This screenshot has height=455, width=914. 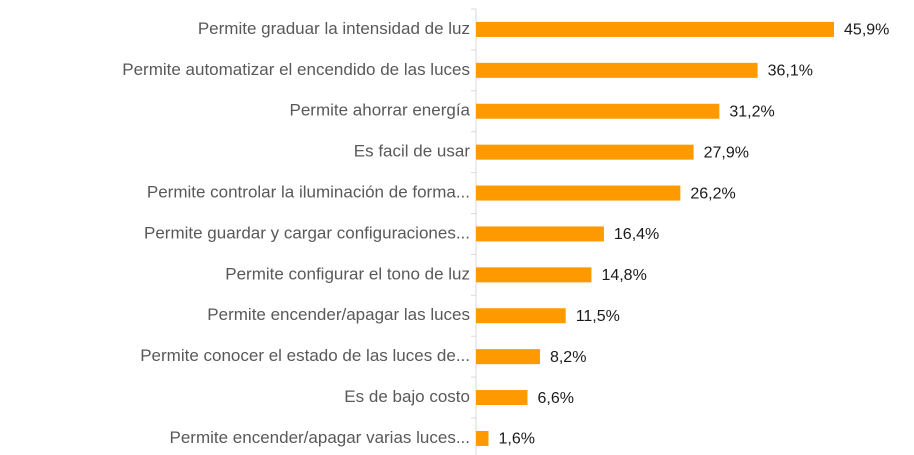 What do you see at coordinates (516, 439) in the screenshot?
I see `value-label: 1,6%` at bounding box center [516, 439].